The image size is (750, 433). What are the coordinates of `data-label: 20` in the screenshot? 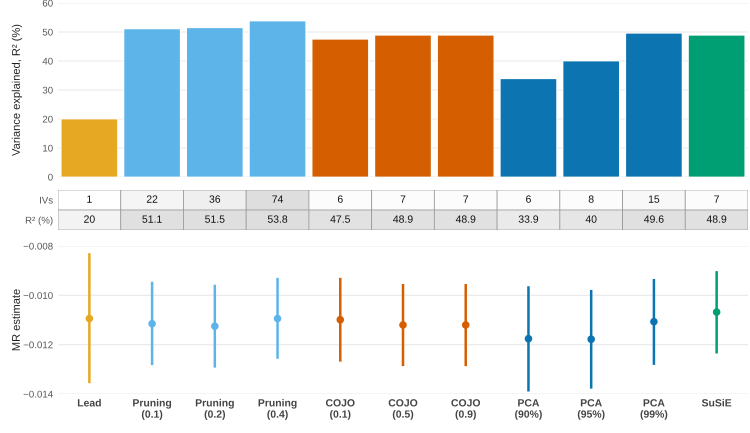 It's located at (89, 219).